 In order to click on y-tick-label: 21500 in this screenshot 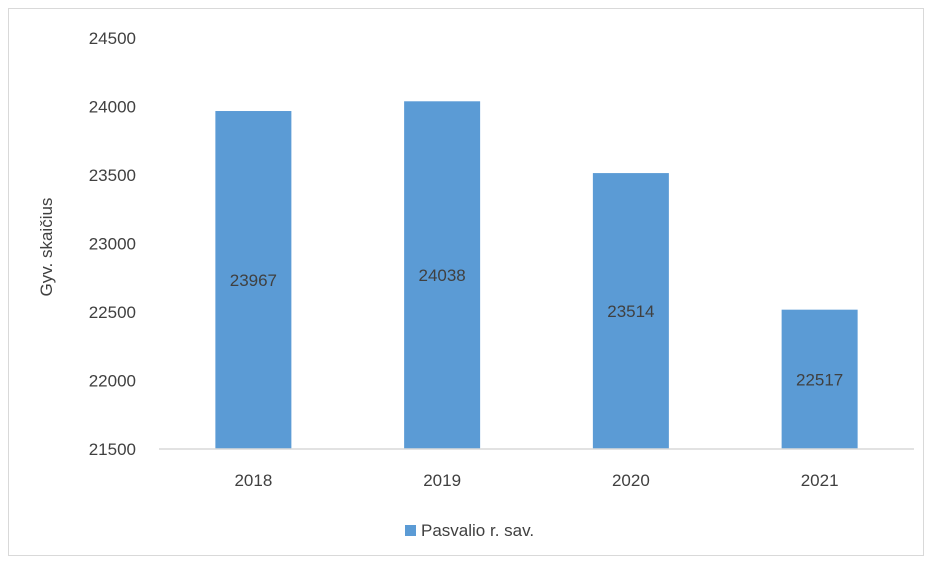, I will do `click(112, 449)`.